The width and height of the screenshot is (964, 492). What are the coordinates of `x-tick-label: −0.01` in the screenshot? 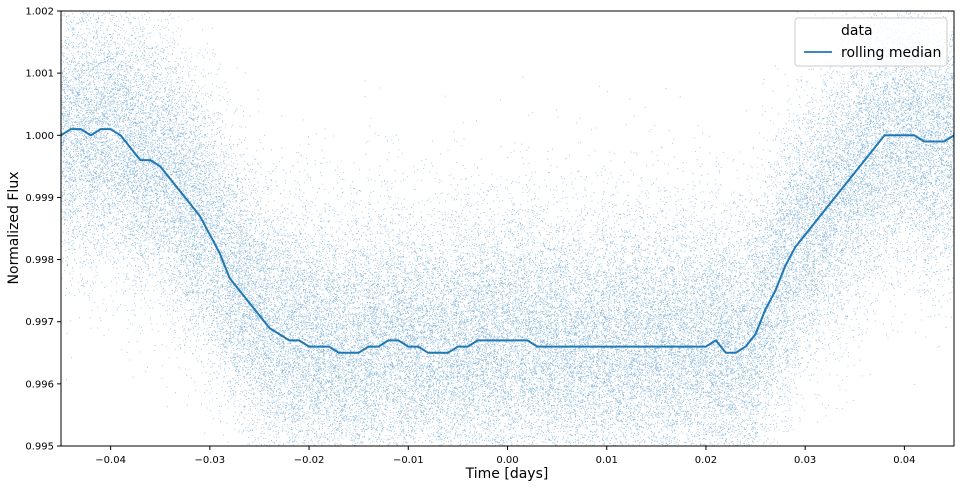 It's located at (408, 460).